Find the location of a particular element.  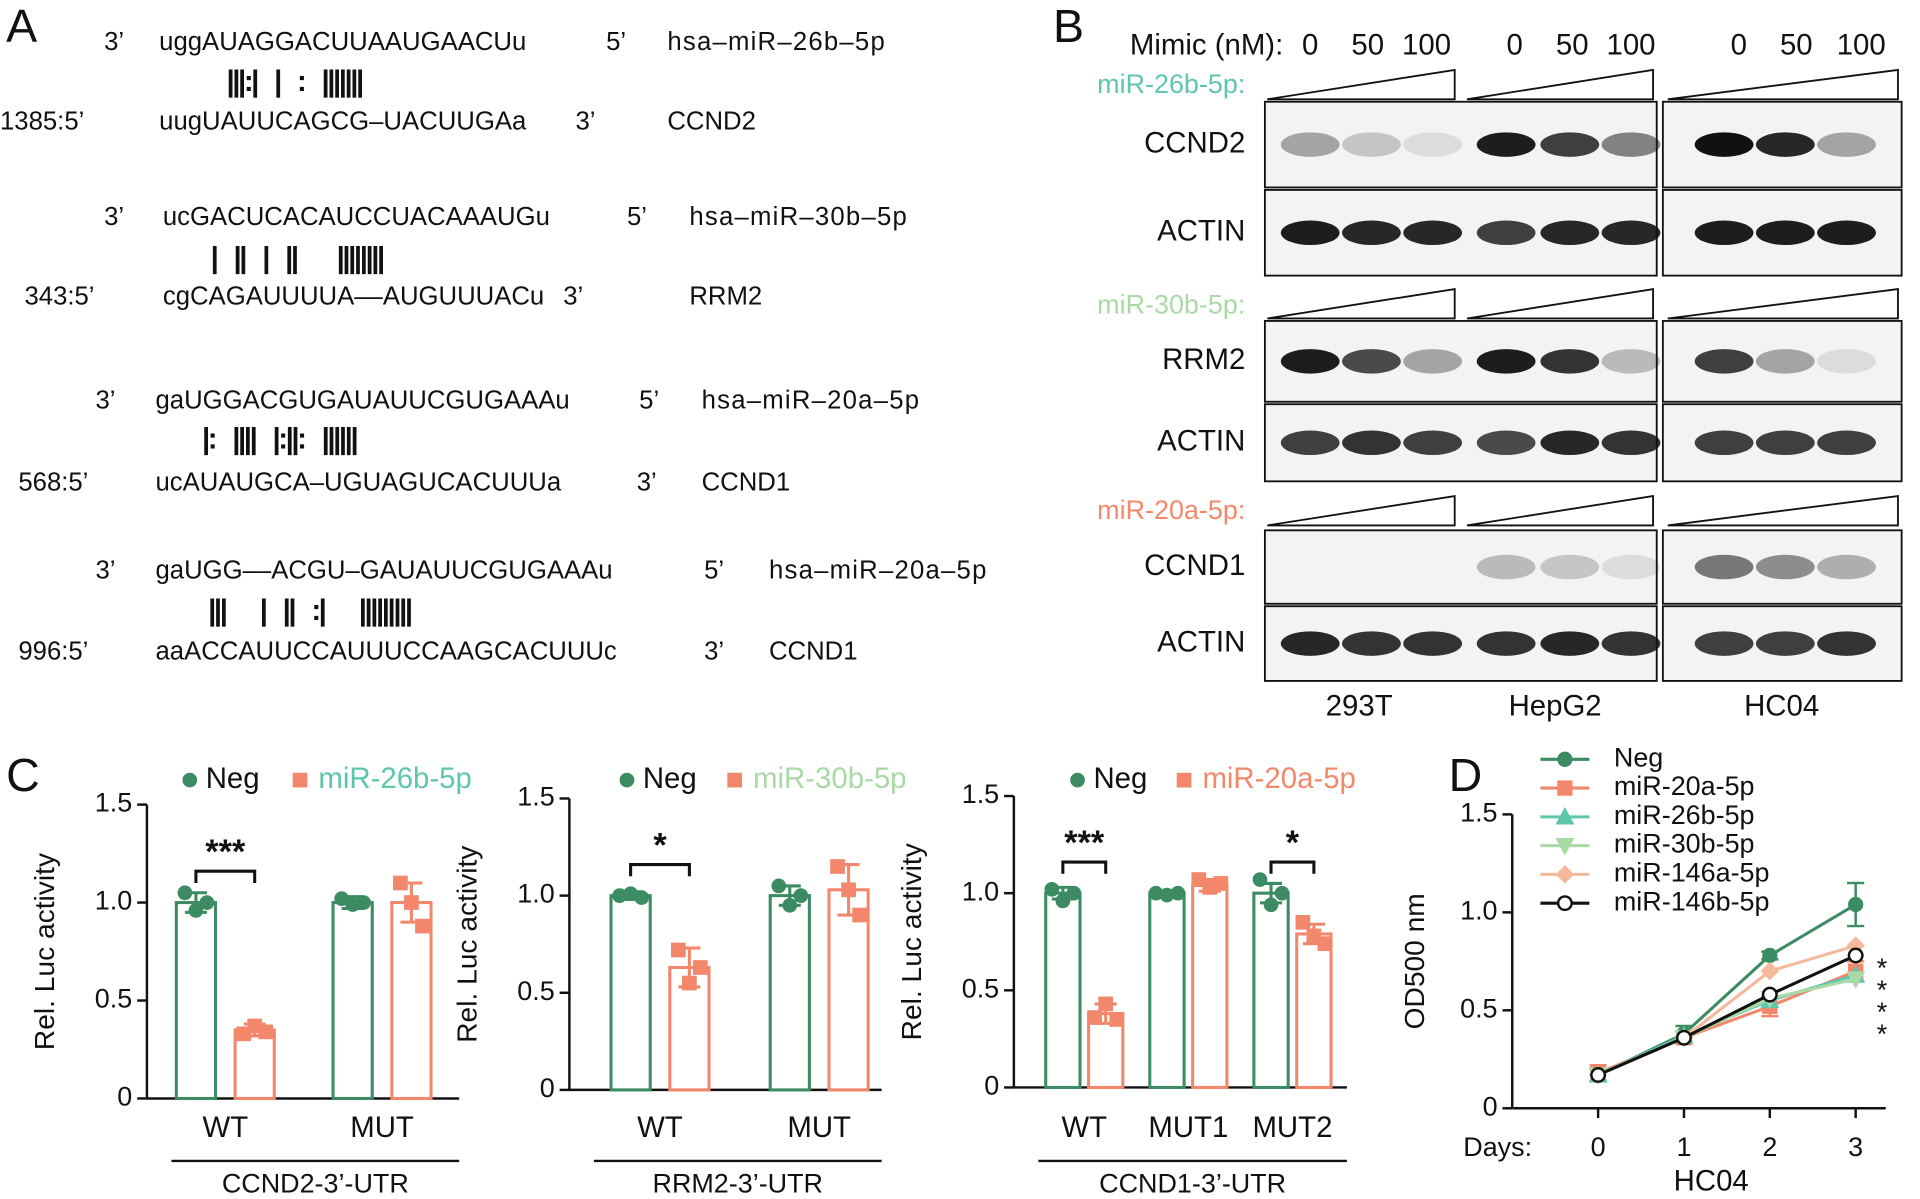

legend-label: miR-146b-5p is located at coordinates (1692, 901).